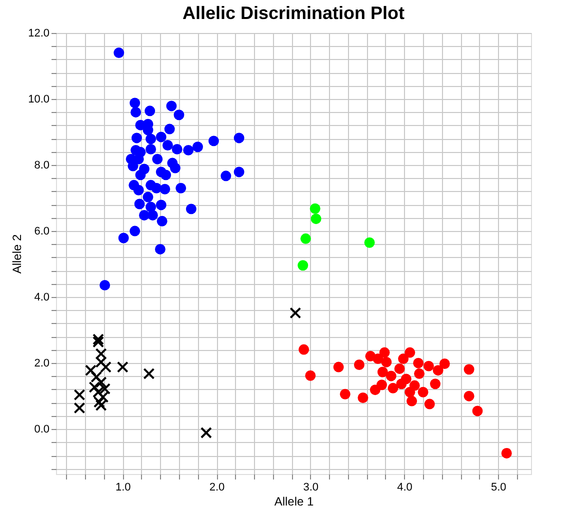 The height and width of the screenshot is (522, 570). Describe the element at coordinates (17, 254) in the screenshot. I see `y-axis-title: Allele 2` at that location.